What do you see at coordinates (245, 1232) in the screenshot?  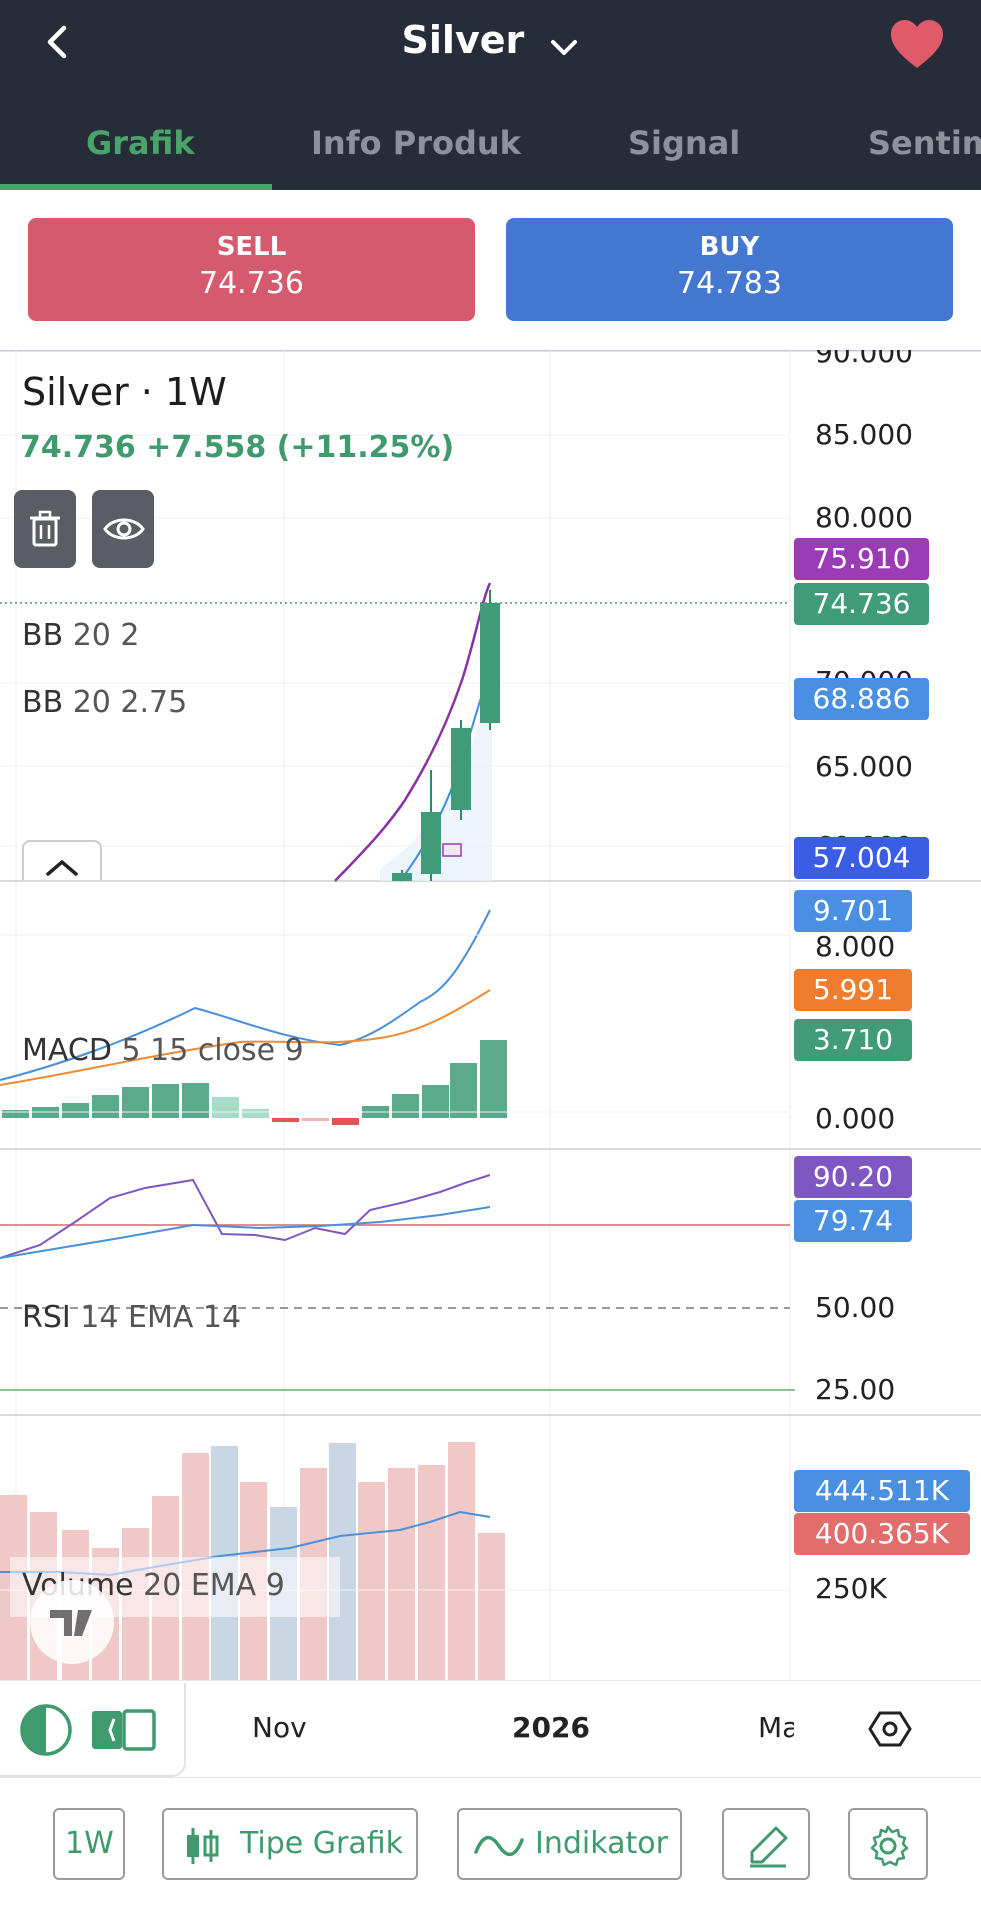 I see `rsi-ema-line` at bounding box center [245, 1232].